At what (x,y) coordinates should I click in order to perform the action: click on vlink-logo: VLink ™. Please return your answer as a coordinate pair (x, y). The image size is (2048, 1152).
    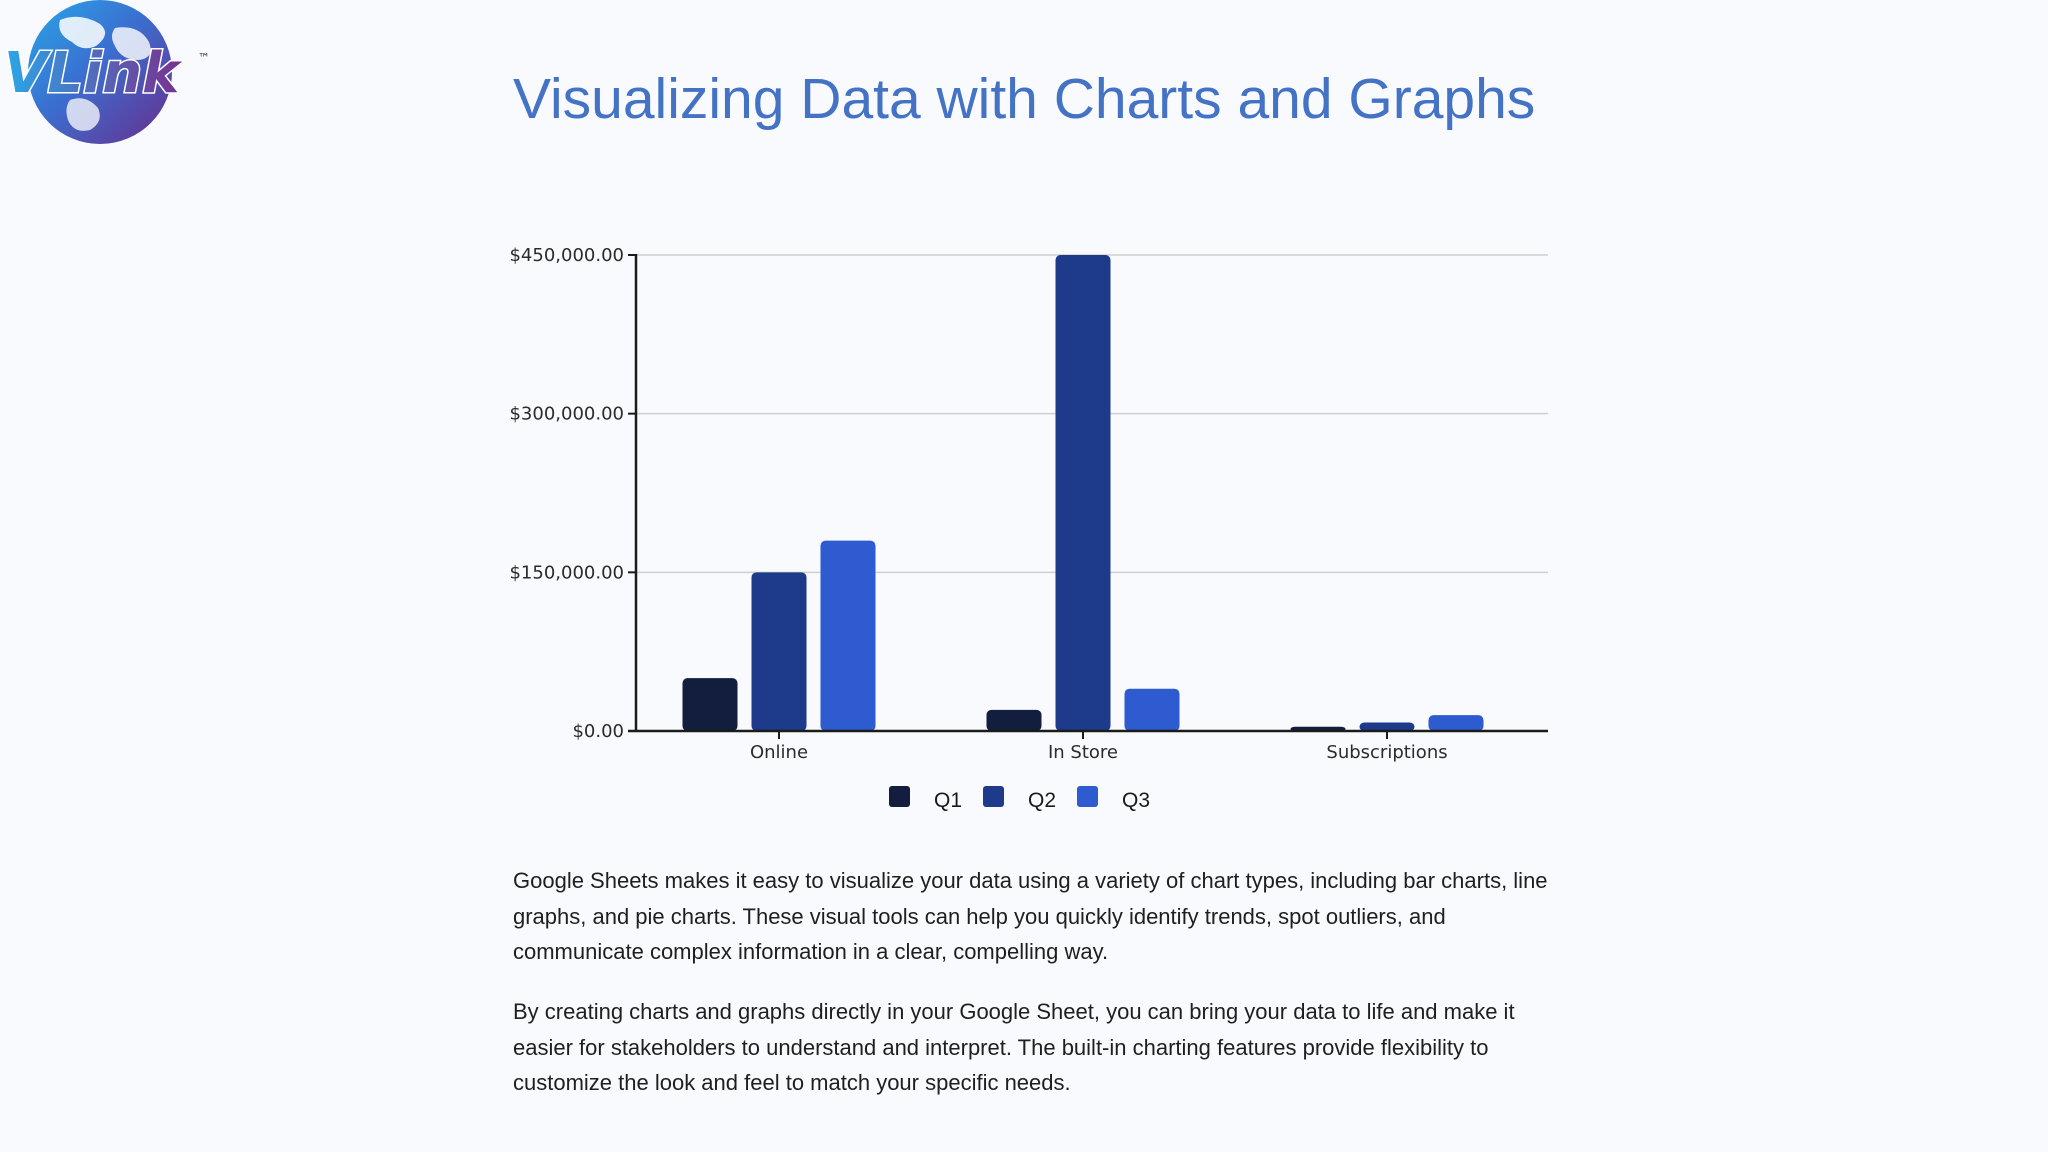
    Looking at the image, I should click on (106, 72).